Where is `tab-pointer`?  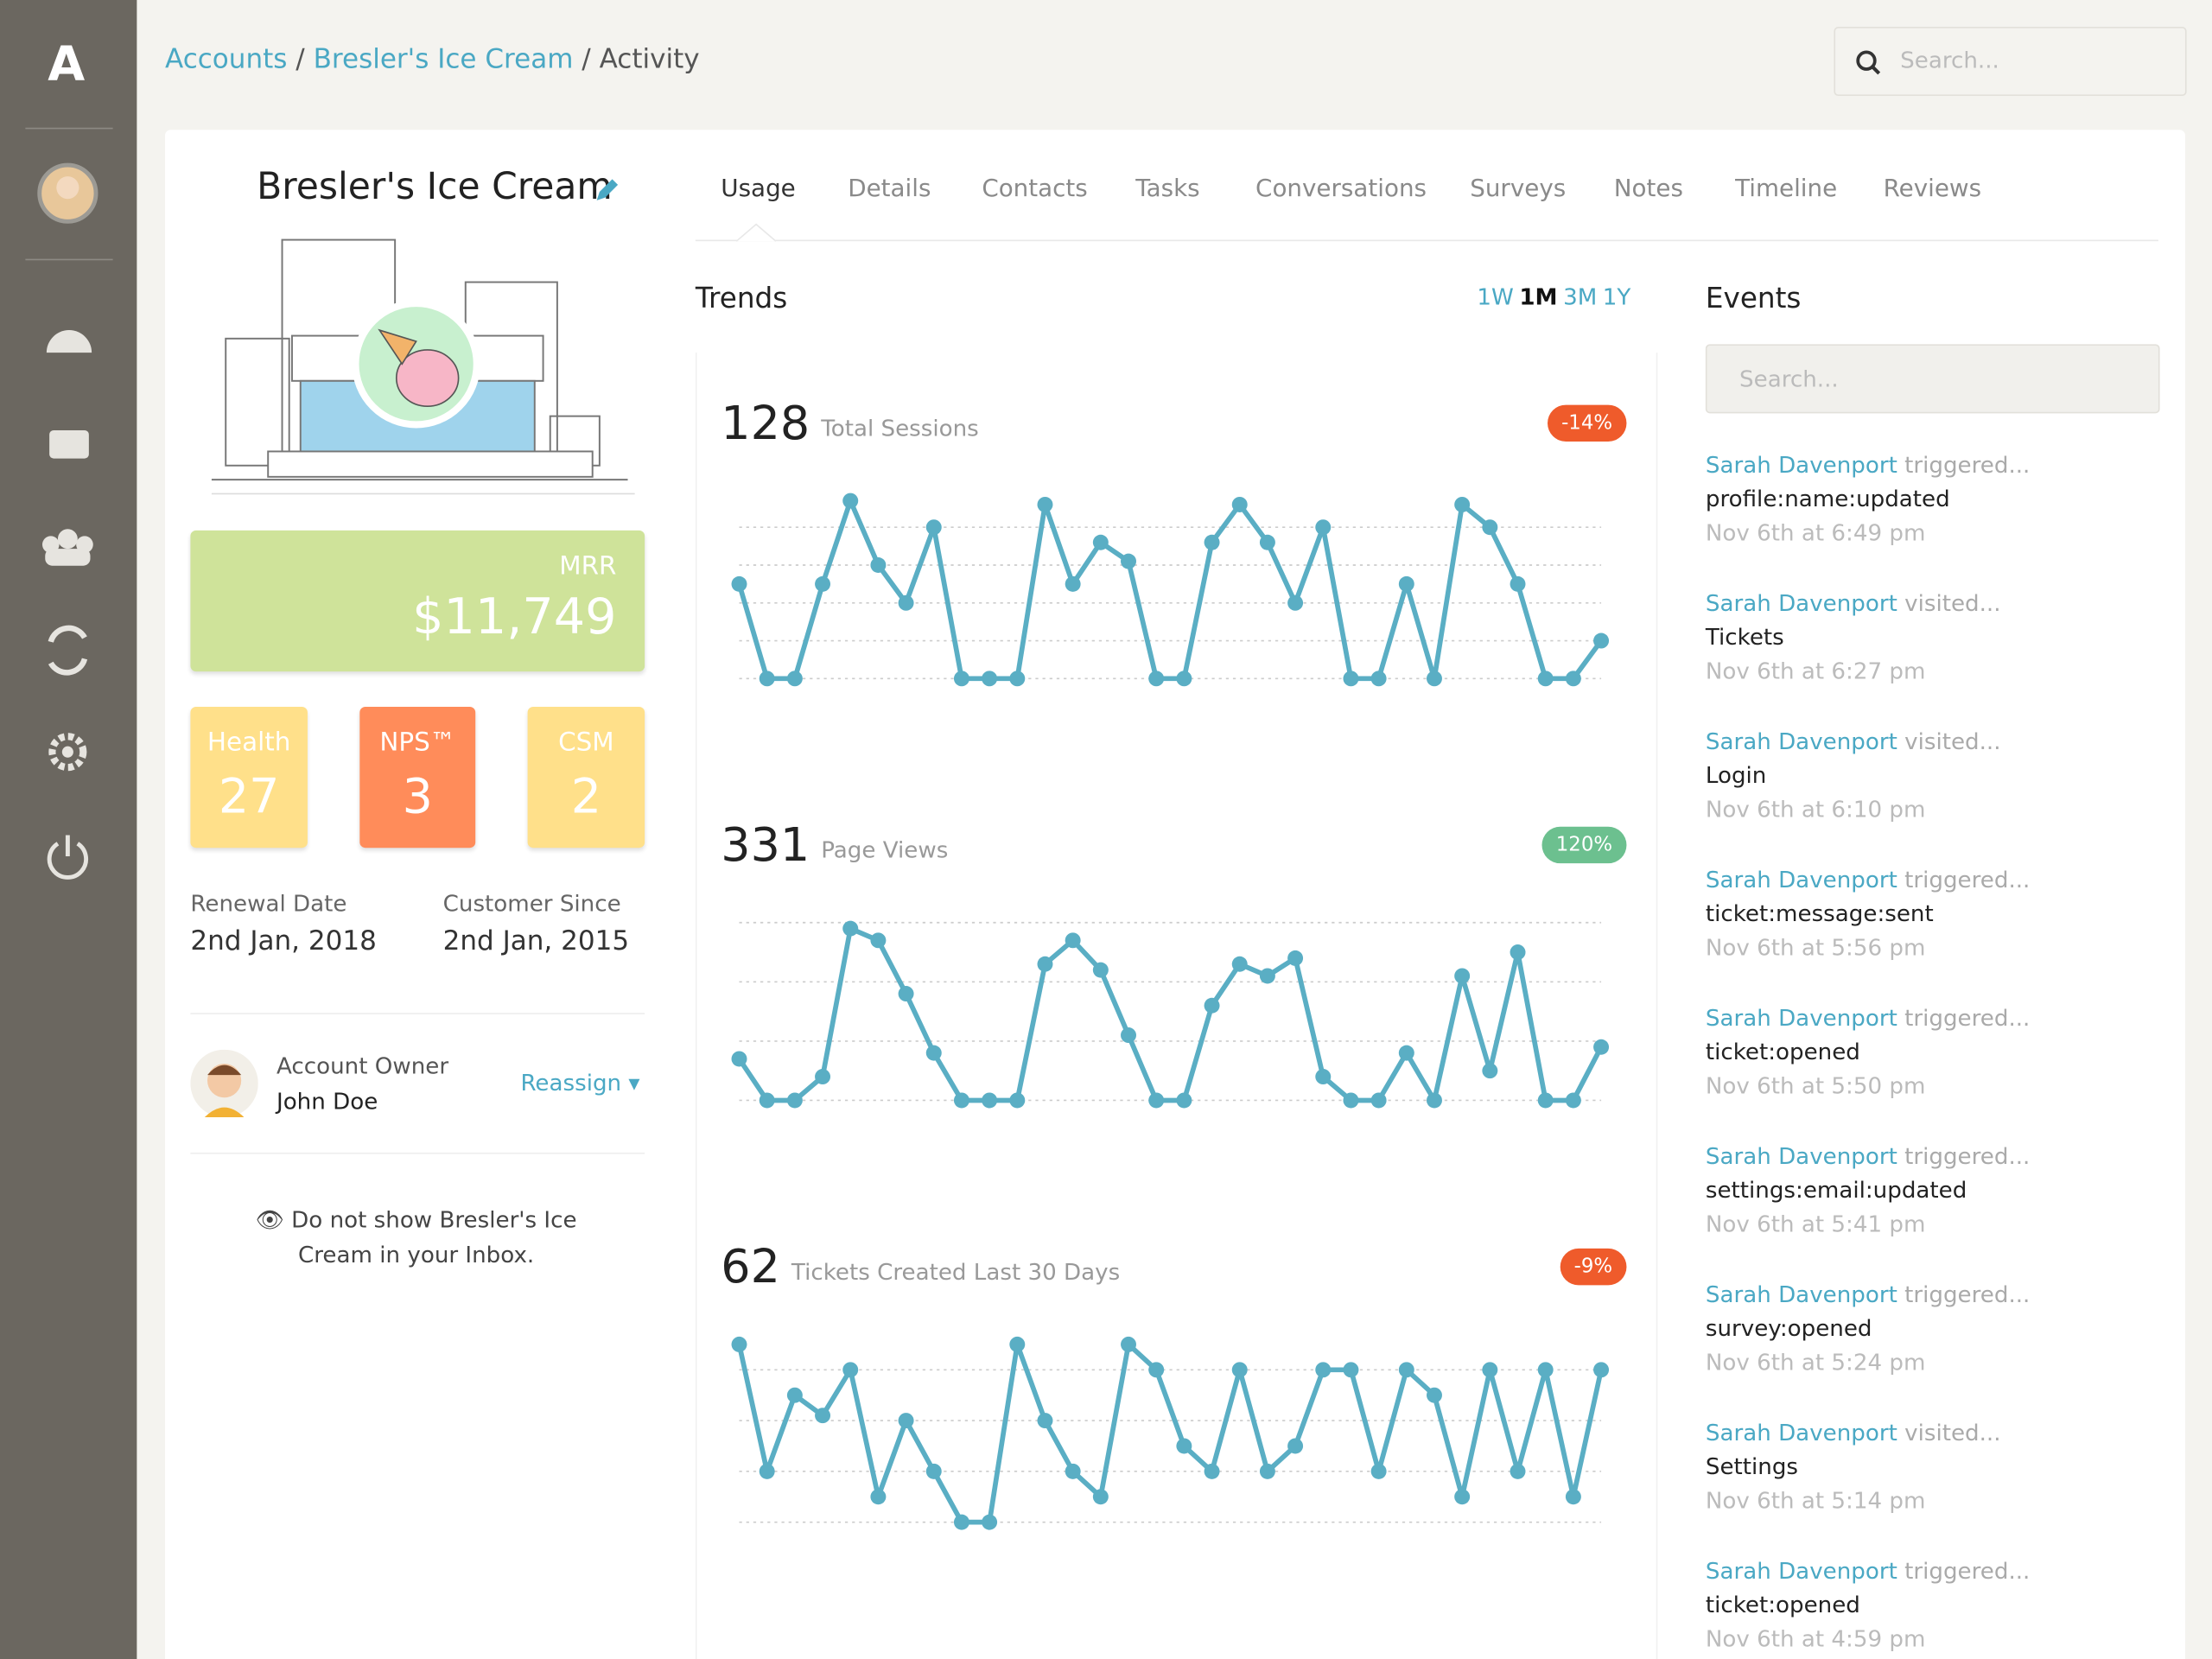
tab-pointer is located at coordinates (756, 232).